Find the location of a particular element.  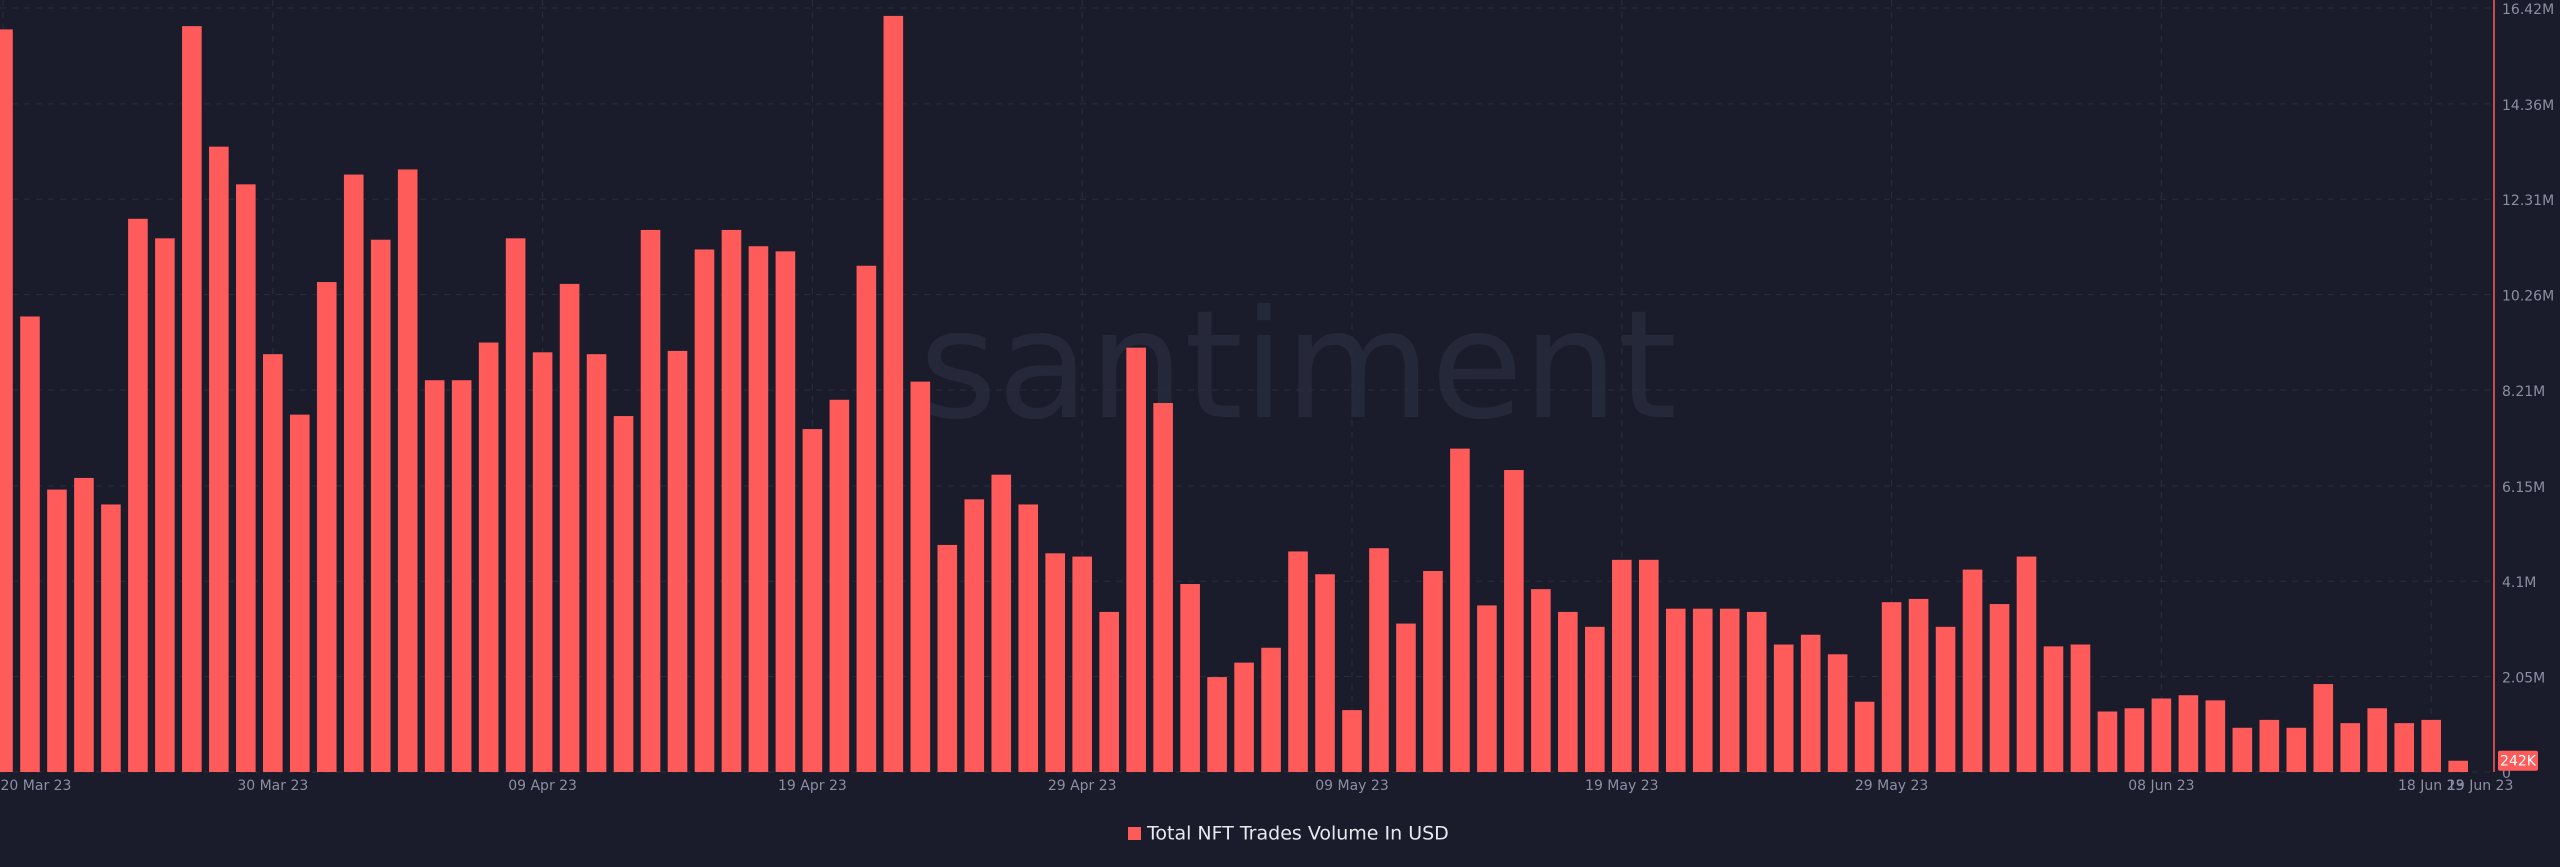

y-tick-label: 14.36M is located at coordinates (2528, 106).